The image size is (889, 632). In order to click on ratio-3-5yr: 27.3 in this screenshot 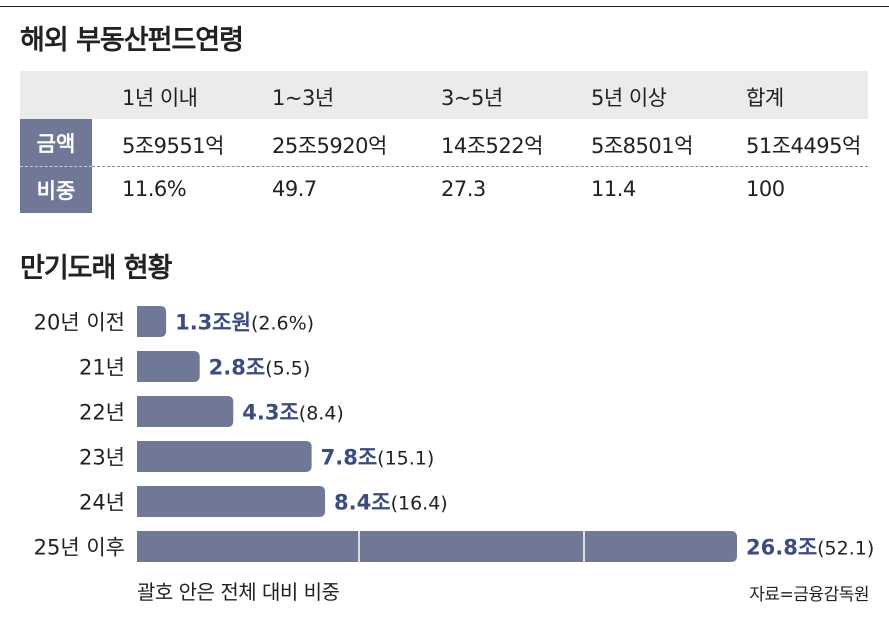, I will do `click(463, 189)`.